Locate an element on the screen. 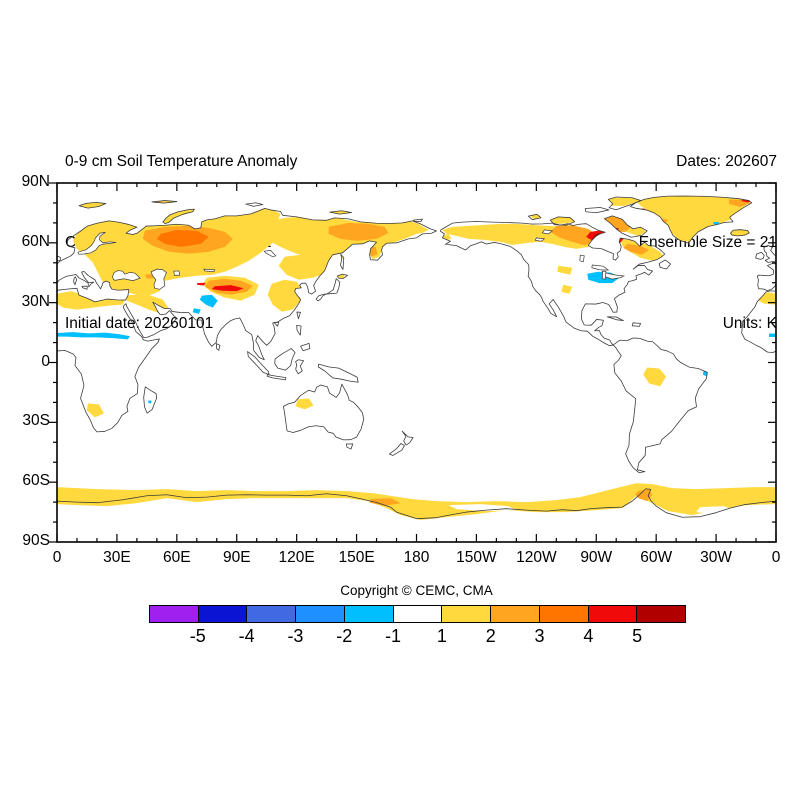 The width and height of the screenshot is (800, 800). colorbar-label--5: -5 is located at coordinates (197, 636).